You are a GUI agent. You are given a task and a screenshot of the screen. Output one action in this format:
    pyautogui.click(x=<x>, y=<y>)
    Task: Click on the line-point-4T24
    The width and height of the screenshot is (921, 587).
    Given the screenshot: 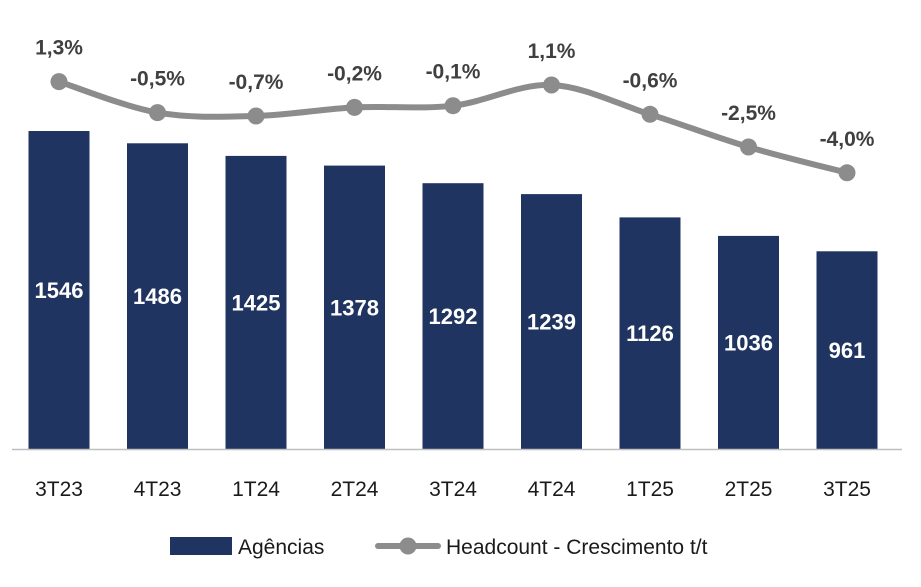 What is the action you would take?
    pyautogui.click(x=551, y=85)
    